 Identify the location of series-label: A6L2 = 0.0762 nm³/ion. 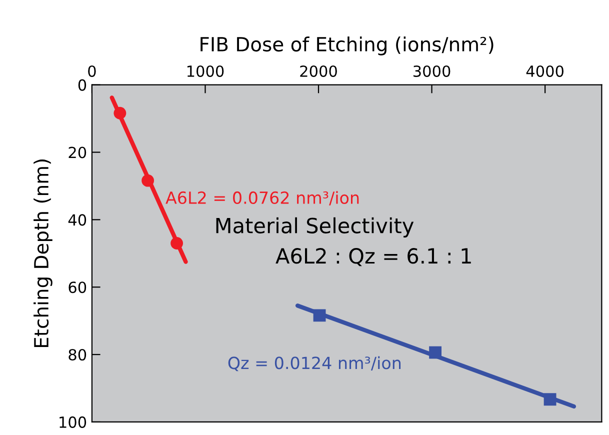
(262, 198).